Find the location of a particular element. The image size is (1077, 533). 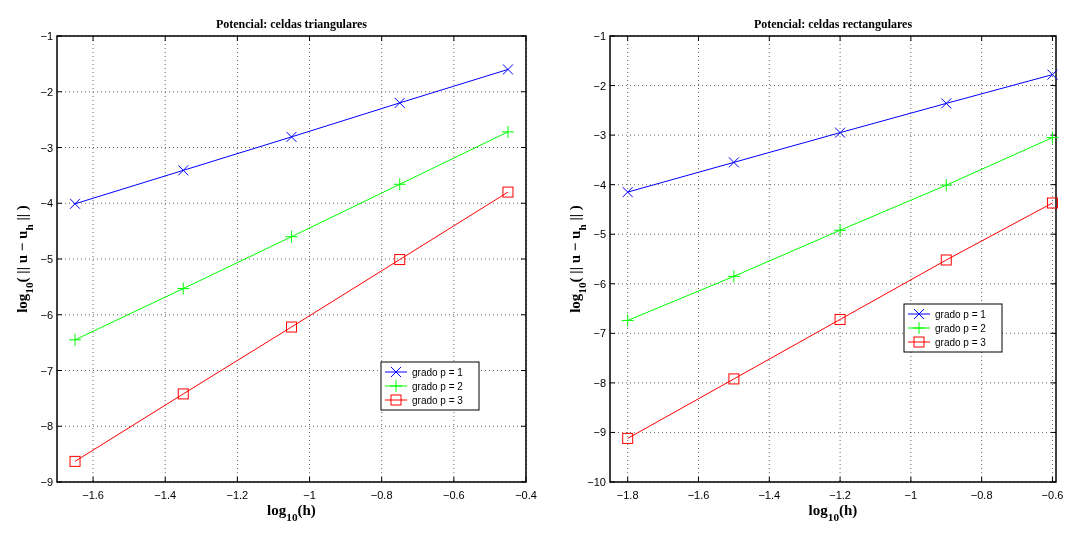

chart-title: Potencial: celdas triangulares is located at coordinates (291, 24).